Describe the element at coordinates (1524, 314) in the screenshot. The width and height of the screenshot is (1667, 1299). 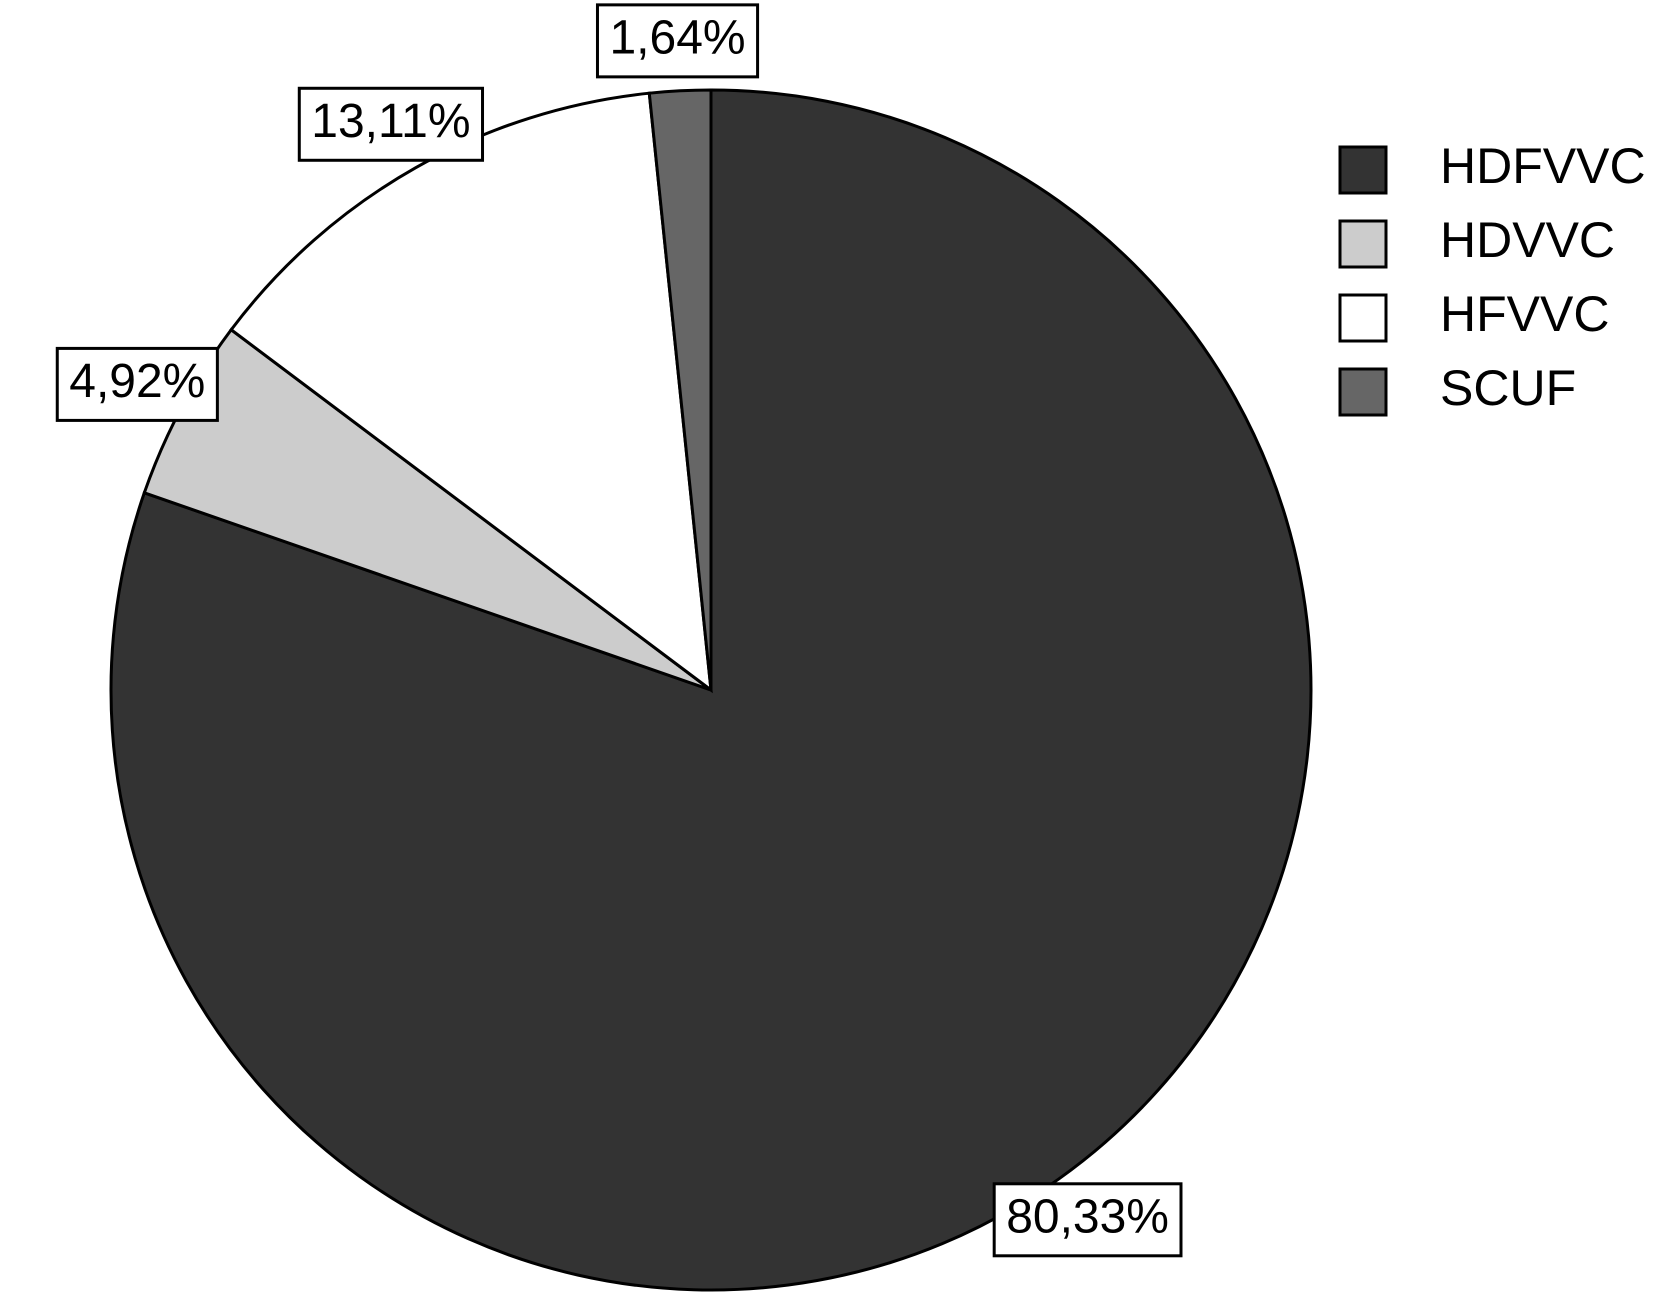
I see `legend-label: HFVVC` at that location.